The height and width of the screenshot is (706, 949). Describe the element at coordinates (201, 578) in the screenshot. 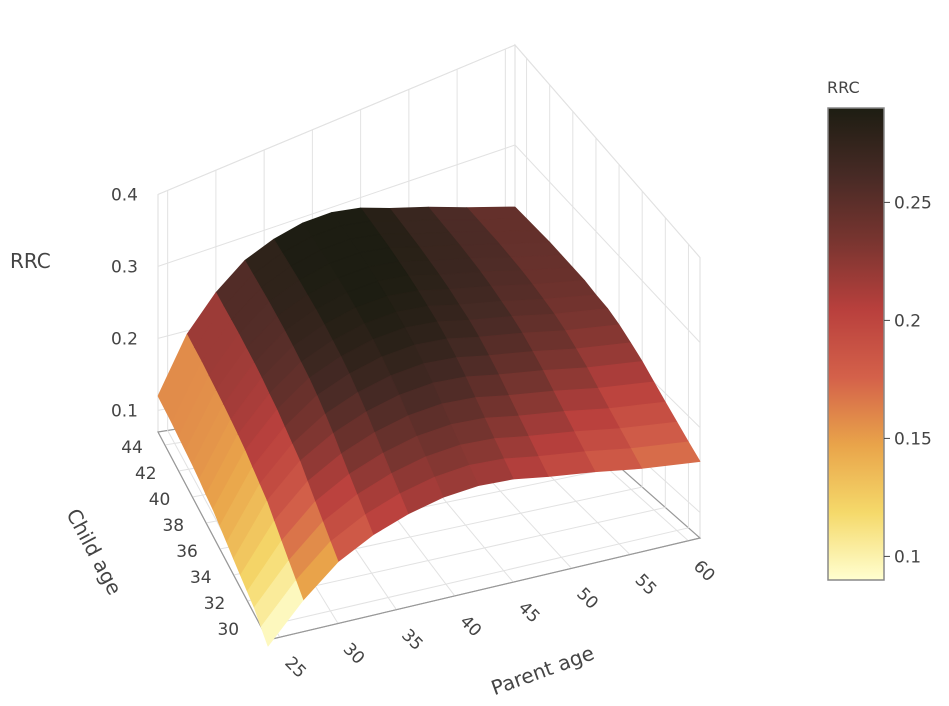

I see `y-tick-label: 34` at that location.